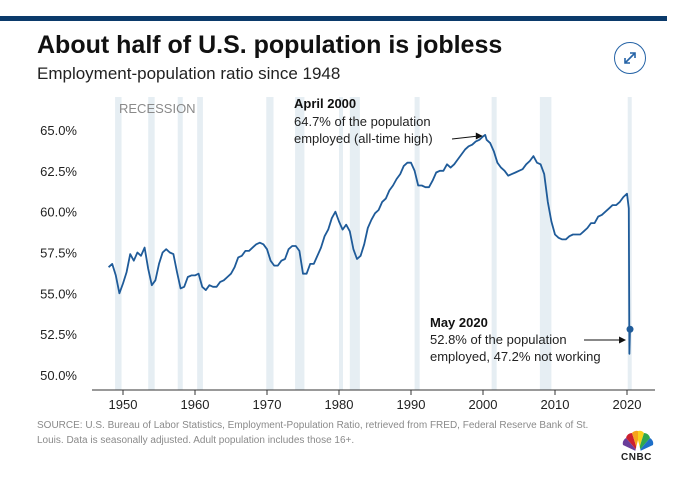 The image size is (680, 479). I want to click on annotation-may2020-arrowhead, so click(623, 340).